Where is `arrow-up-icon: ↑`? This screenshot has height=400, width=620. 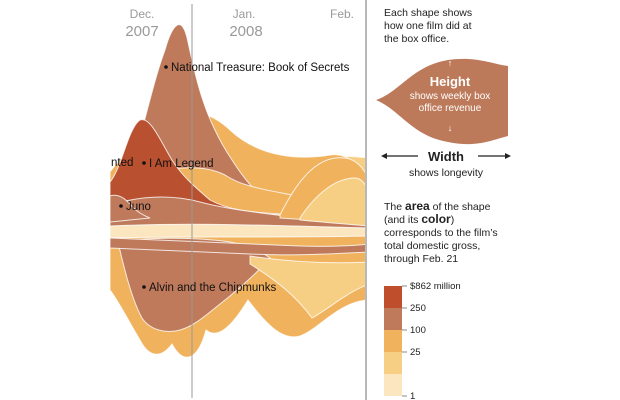
arrow-up-icon: ↑ is located at coordinates (450, 63).